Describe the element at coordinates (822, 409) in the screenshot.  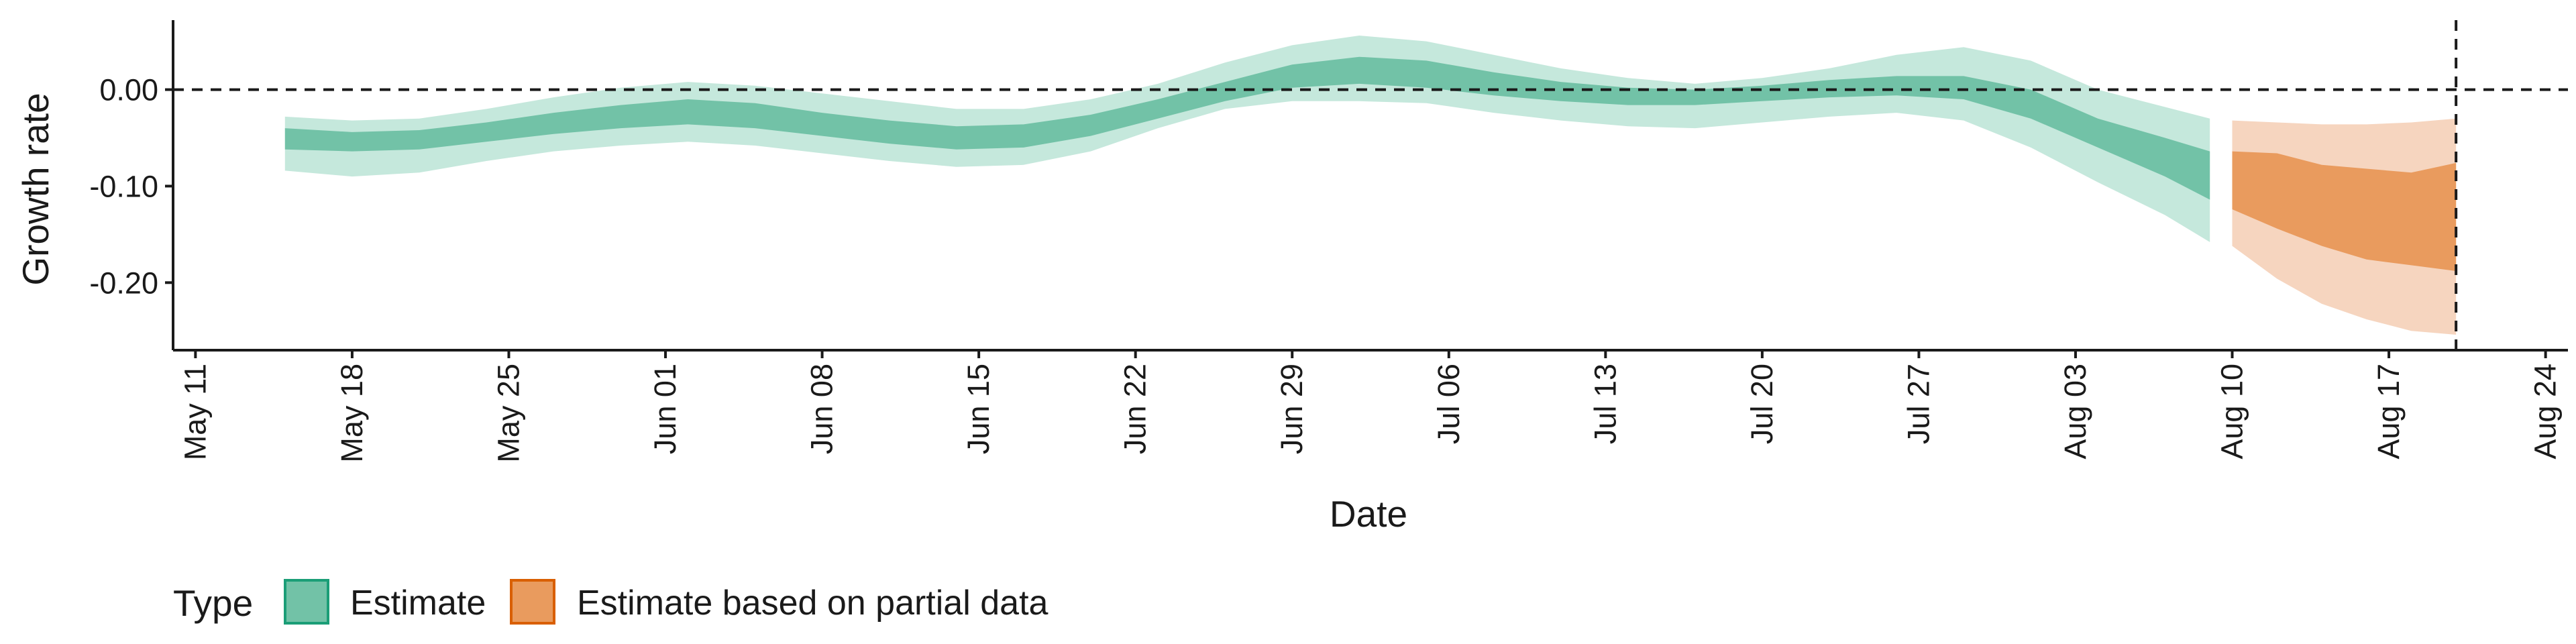
I see `x-tick-label: Jun 08` at that location.